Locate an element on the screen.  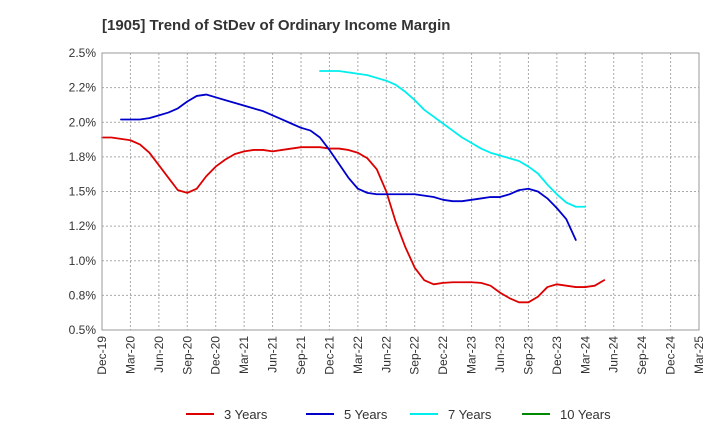
x-tick-label: Mar-24 is located at coordinates (585, 355).